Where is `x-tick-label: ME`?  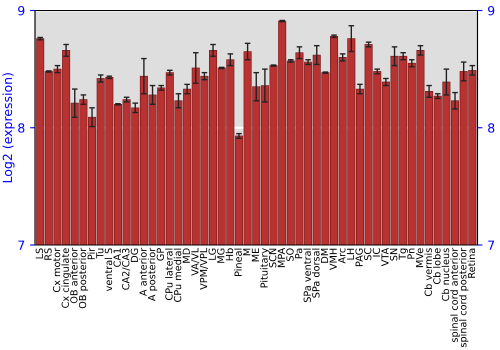
x-tick-label: ME is located at coordinates (255, 255).